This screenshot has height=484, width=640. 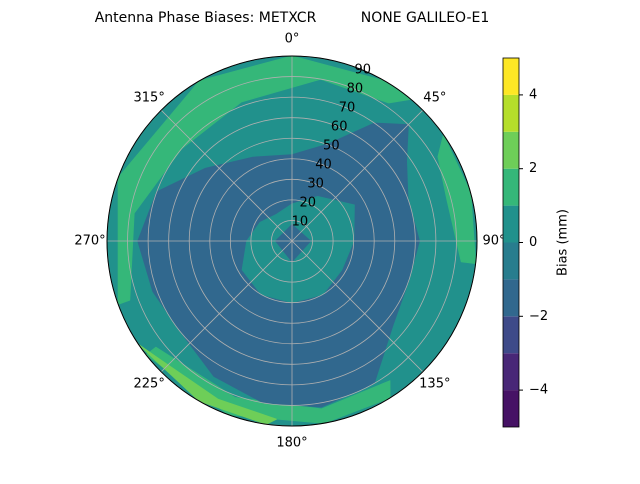 What do you see at coordinates (347, 108) in the screenshot?
I see `r-tick-label: 70` at bounding box center [347, 108].